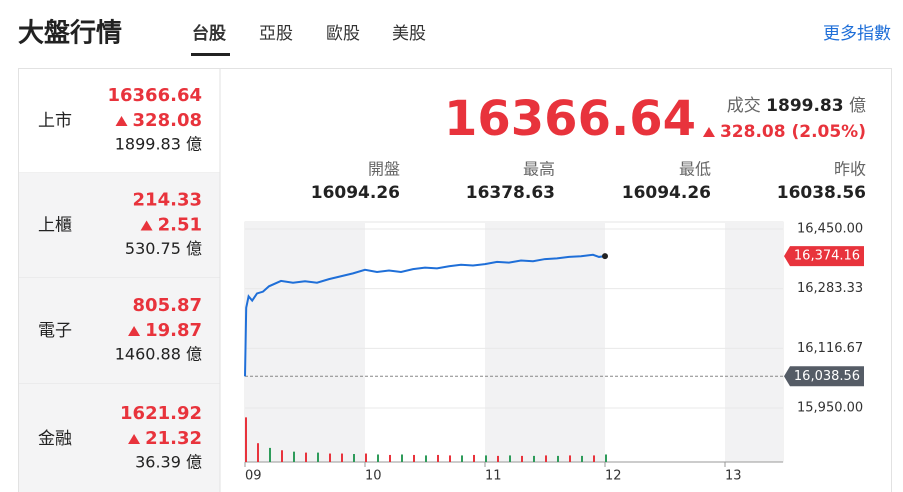 The width and height of the screenshot is (903, 492). I want to click on stat-label: 開盤, so click(384, 169).